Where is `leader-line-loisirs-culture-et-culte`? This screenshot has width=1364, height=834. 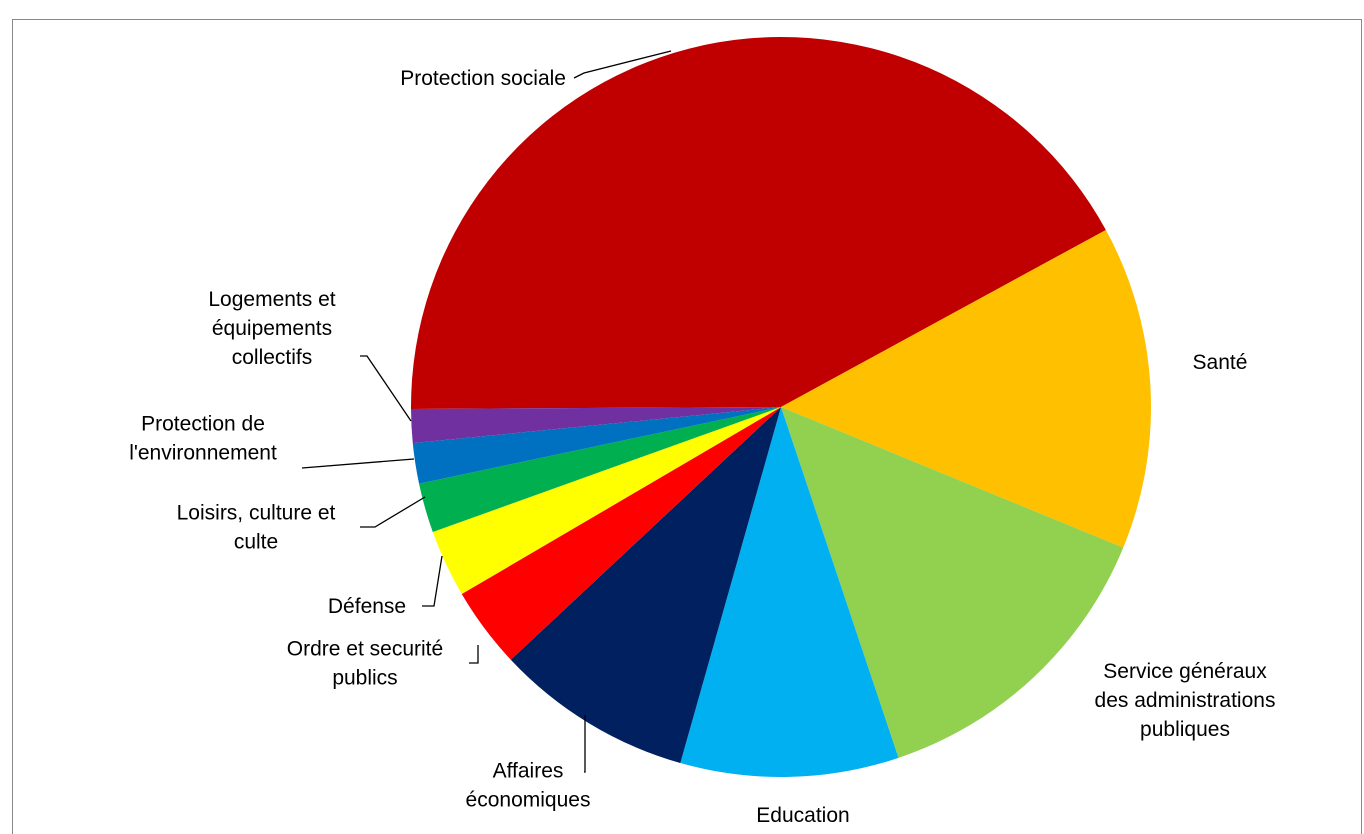
leader-line-loisirs-culture-et-culte is located at coordinates (393, 512).